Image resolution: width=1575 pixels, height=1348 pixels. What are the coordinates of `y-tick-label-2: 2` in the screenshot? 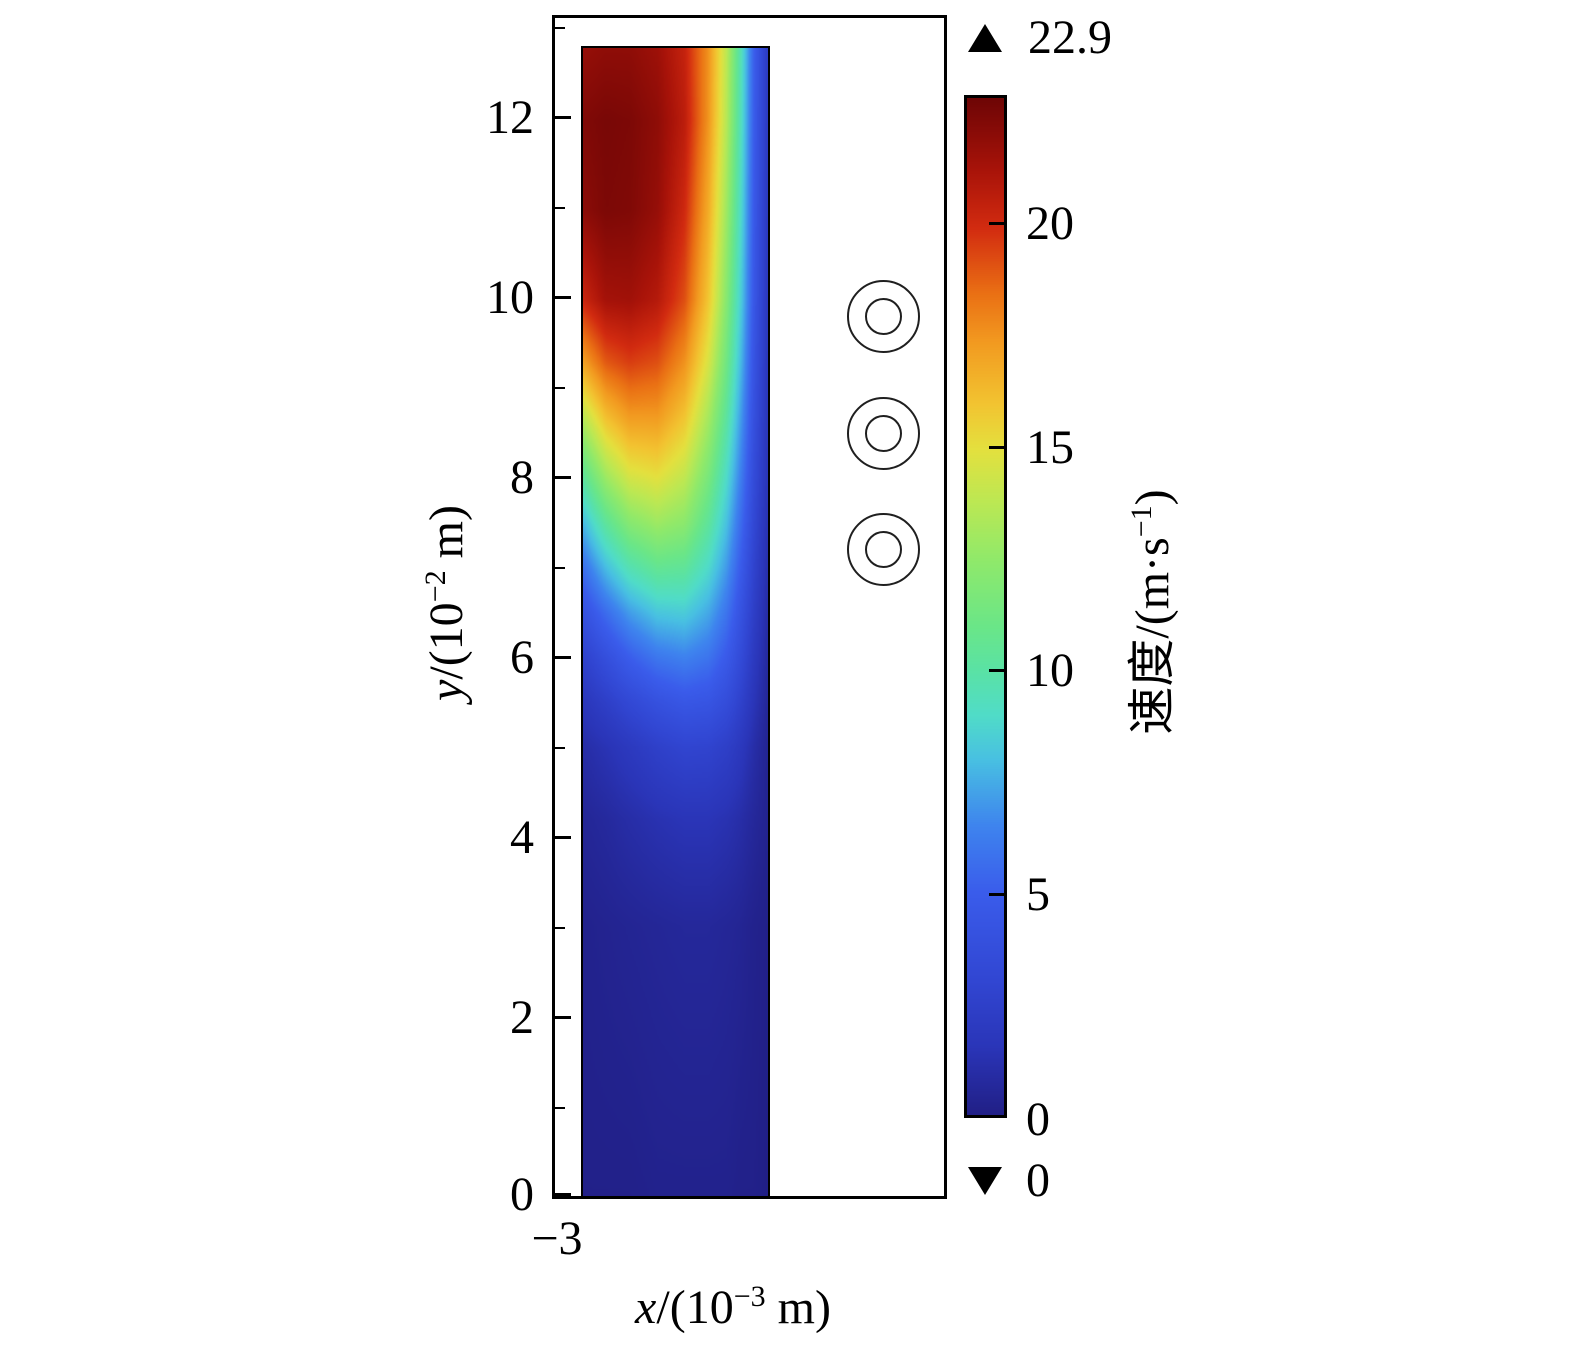 It's located at (522, 1017).